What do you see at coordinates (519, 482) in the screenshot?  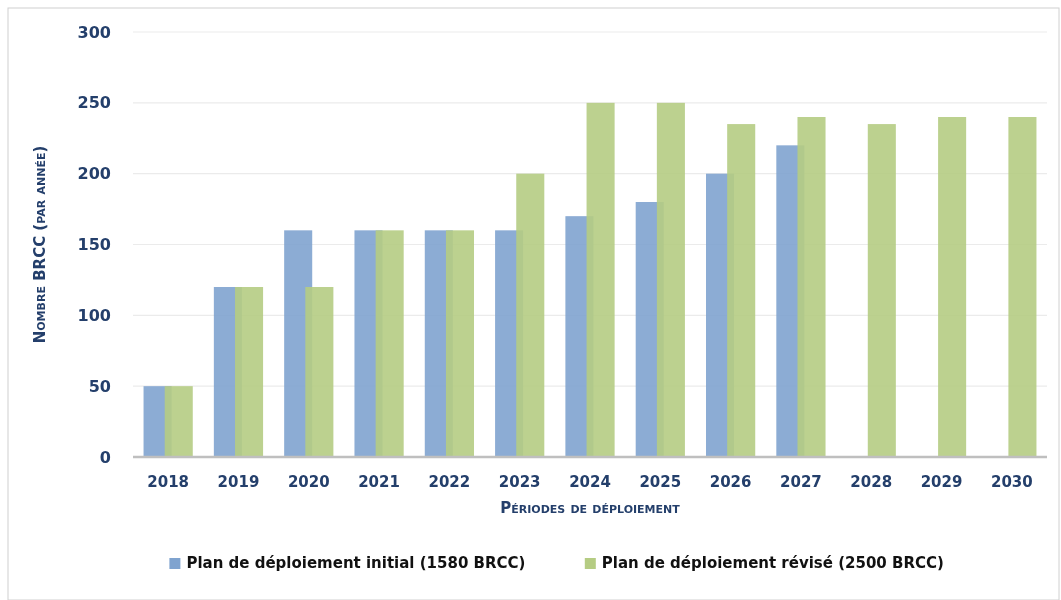 I see `x-tick-label: 2023` at bounding box center [519, 482].